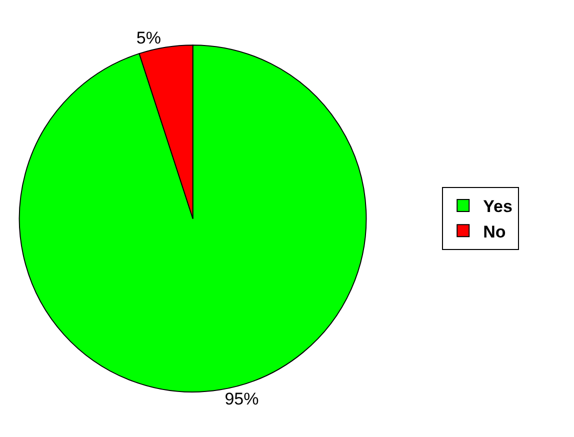 Image resolution: width=574 pixels, height=437 pixels. I want to click on legend-label: Yes, so click(497, 206).